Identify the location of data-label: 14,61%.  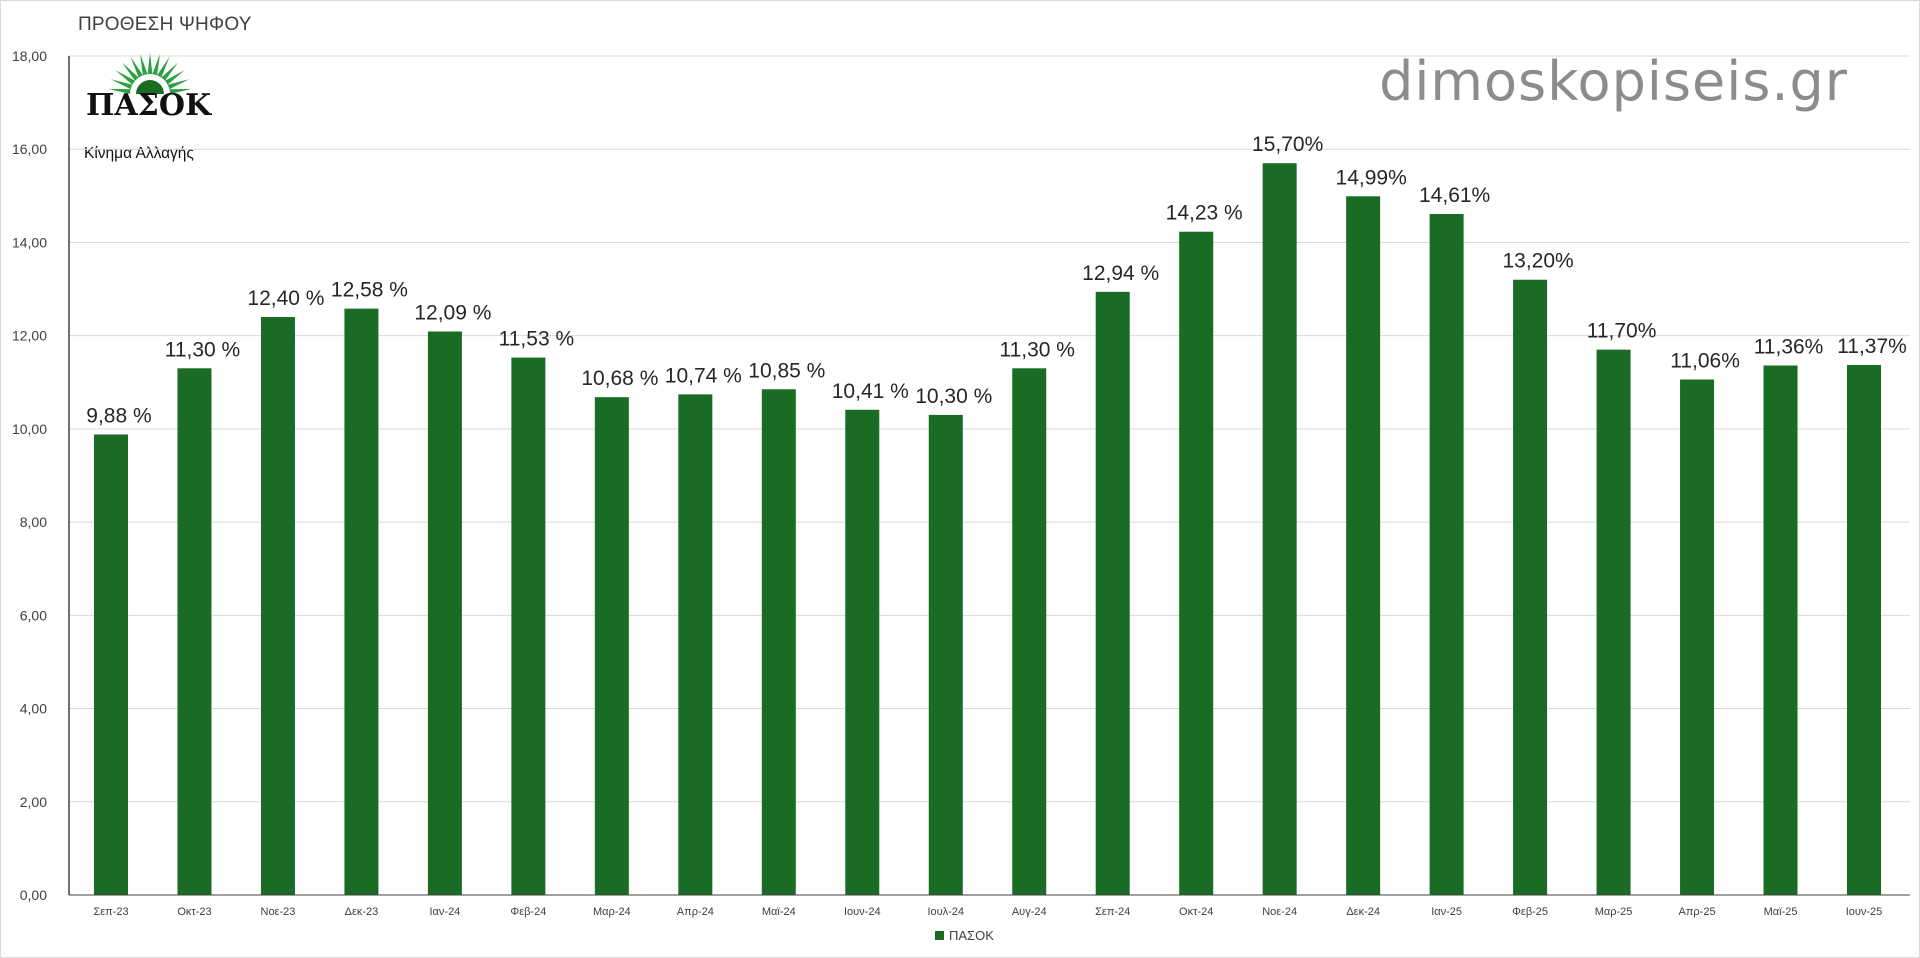
(1454, 195).